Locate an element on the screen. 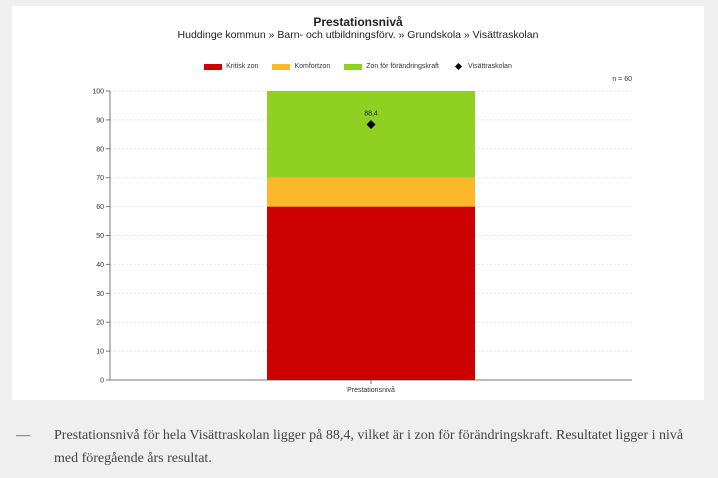  legend-swatch-forandring is located at coordinates (353, 66).